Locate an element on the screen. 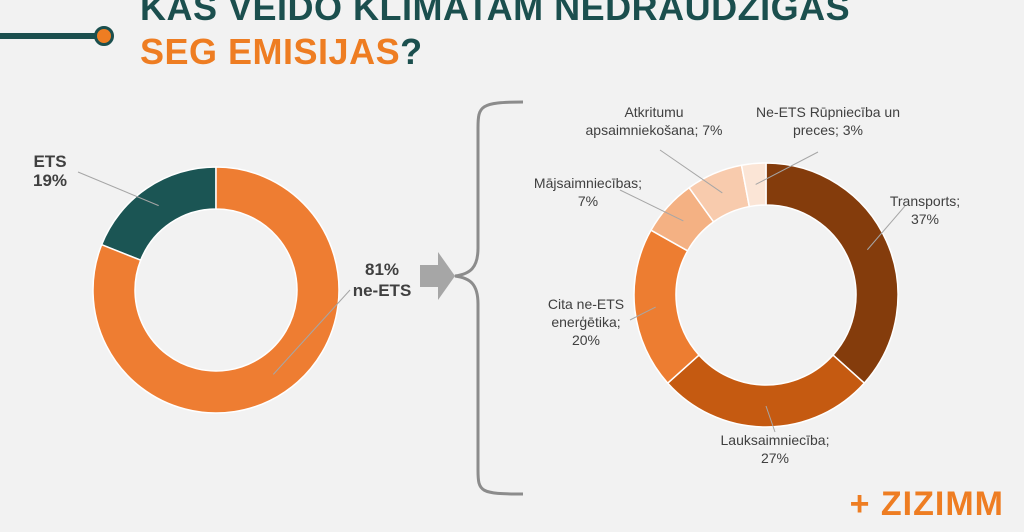 The width and height of the screenshot is (1024, 532). title-decoration-line is located at coordinates (50, 36).